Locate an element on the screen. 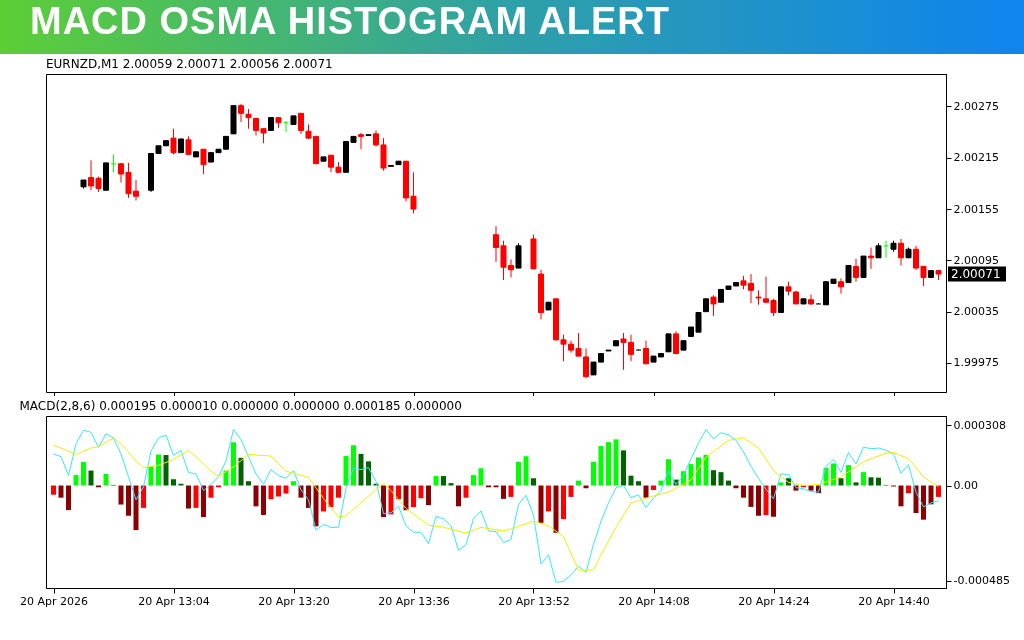 This screenshot has height=640, width=1024. x-tick-label: 20 Apr 14:08 is located at coordinates (654, 601).